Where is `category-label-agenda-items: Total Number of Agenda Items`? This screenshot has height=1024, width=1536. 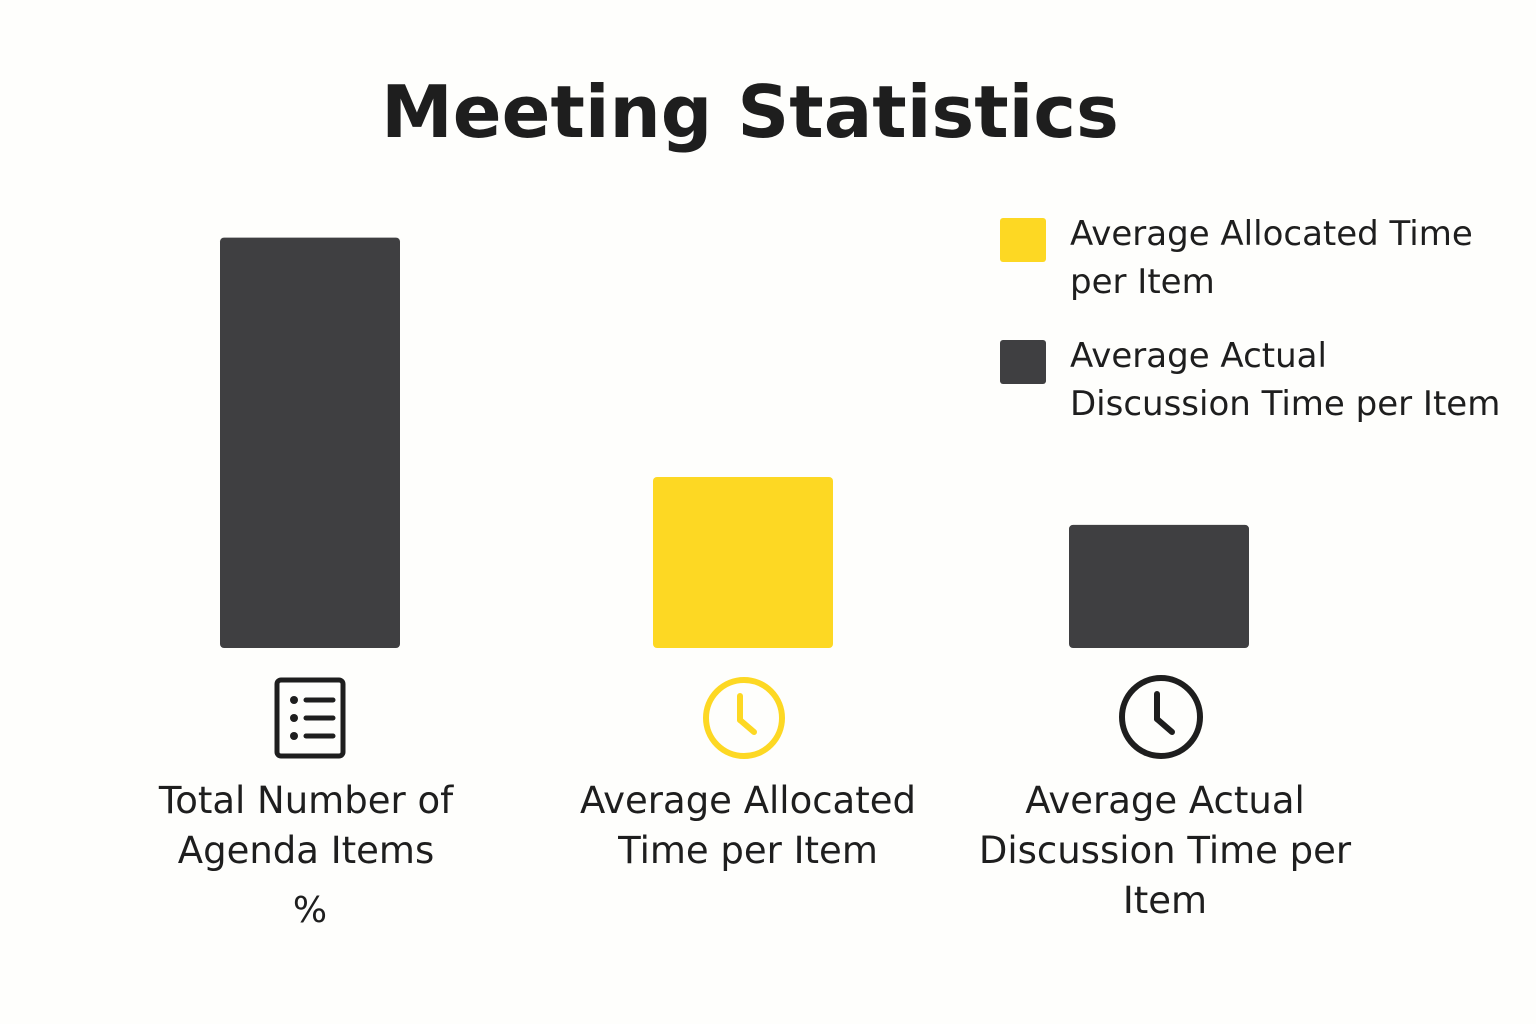
category-label-agenda-items: Total Number of Agenda Items is located at coordinates (306, 825).